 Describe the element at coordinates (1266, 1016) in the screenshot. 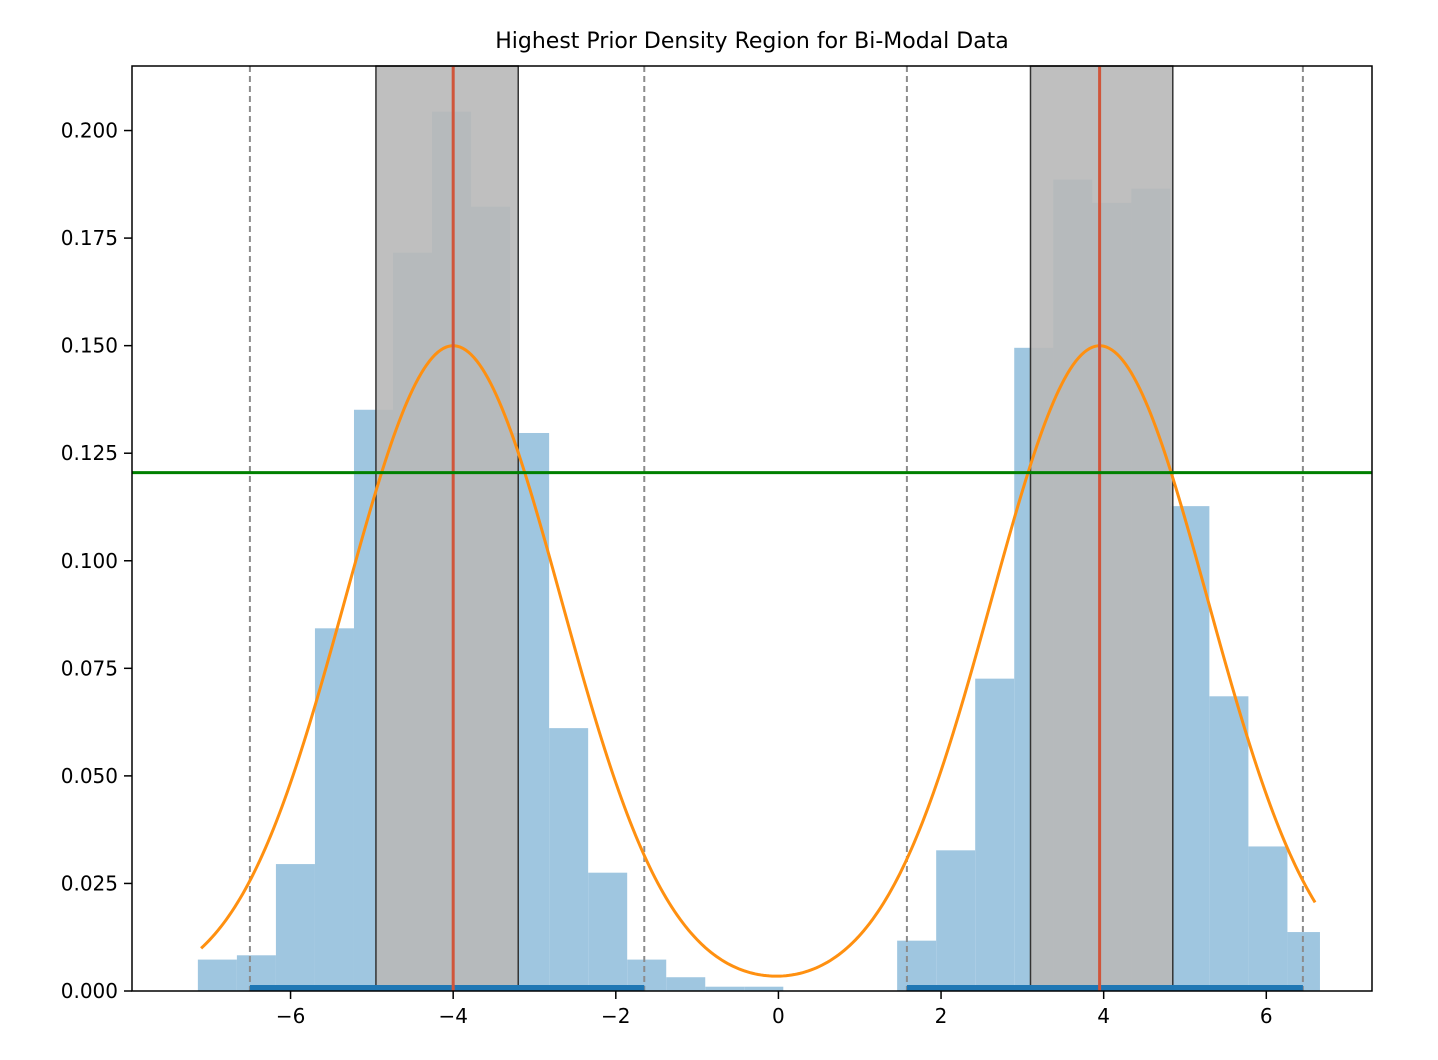

I see `x-tick-label: 6` at that location.